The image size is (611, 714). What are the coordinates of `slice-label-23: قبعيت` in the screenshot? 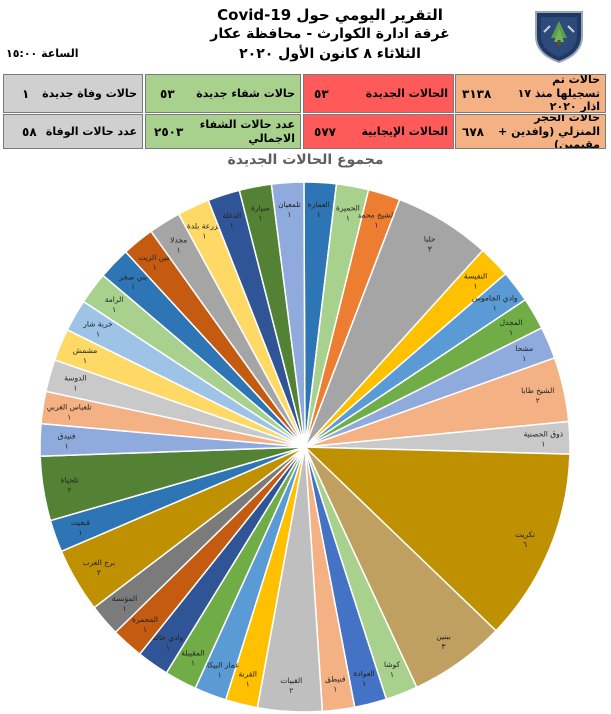 It's located at (81, 522).